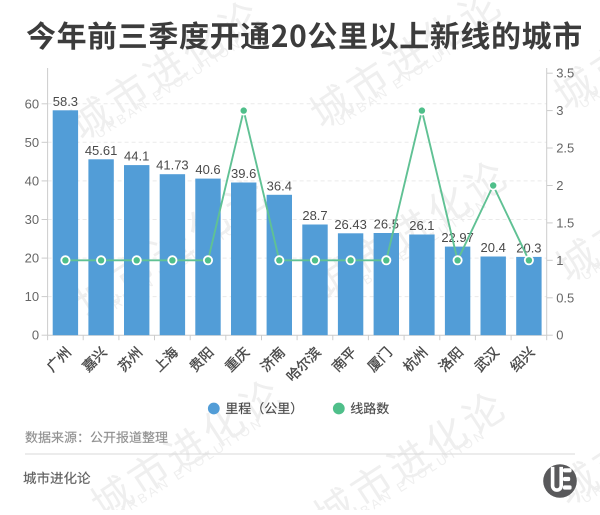  Describe the element at coordinates (136, 156) in the screenshot. I see `svg-text: 44.1` at that location.